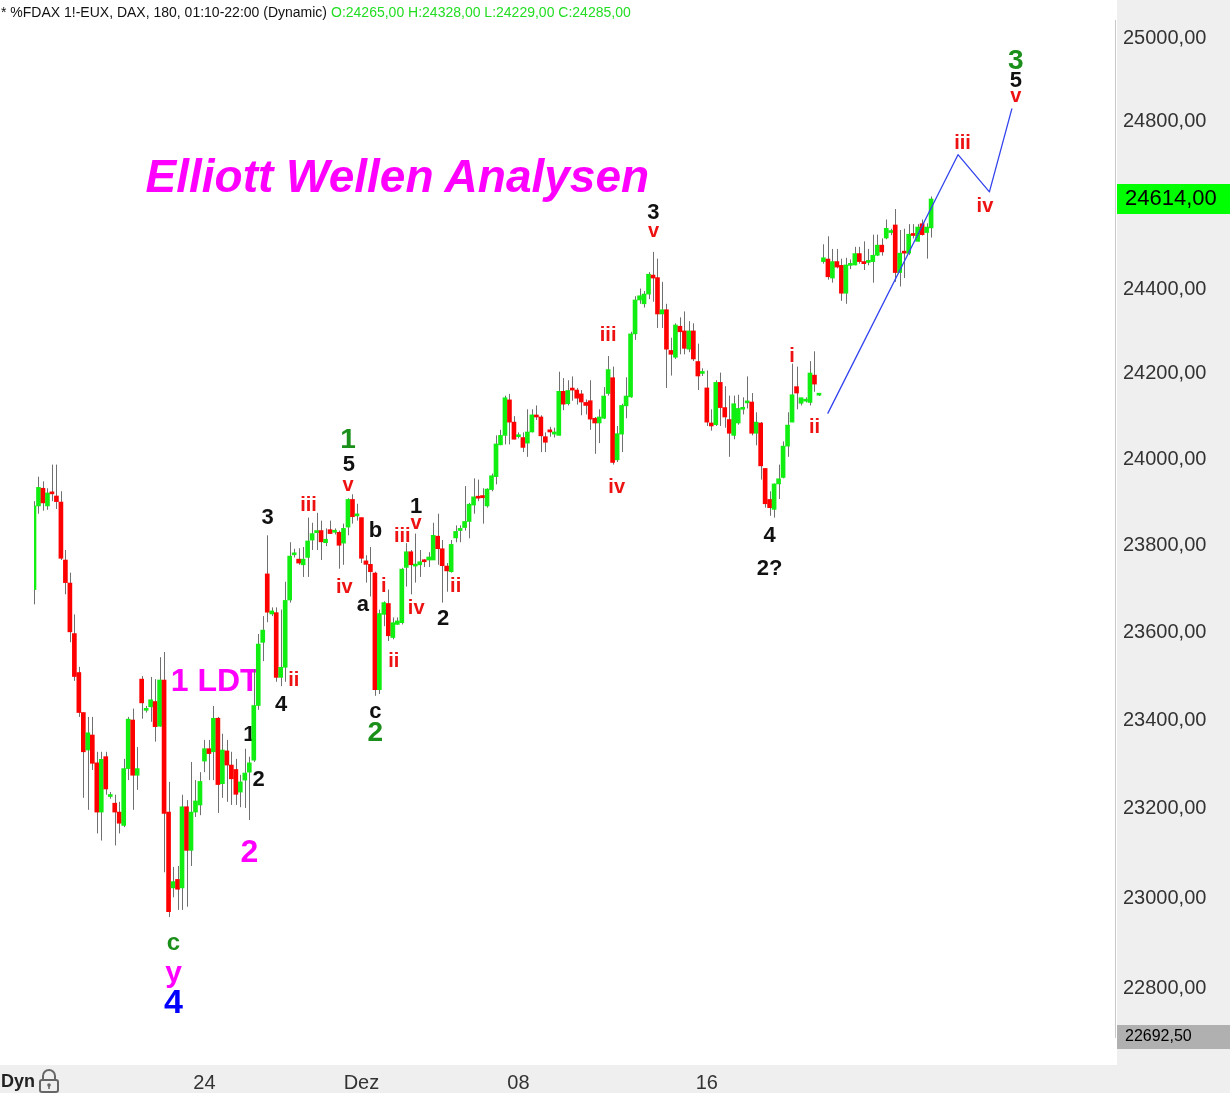 The width and height of the screenshot is (1230, 1093). What do you see at coordinates (1158, 1036) in the screenshot?
I see `text: 22692,50` at bounding box center [1158, 1036].